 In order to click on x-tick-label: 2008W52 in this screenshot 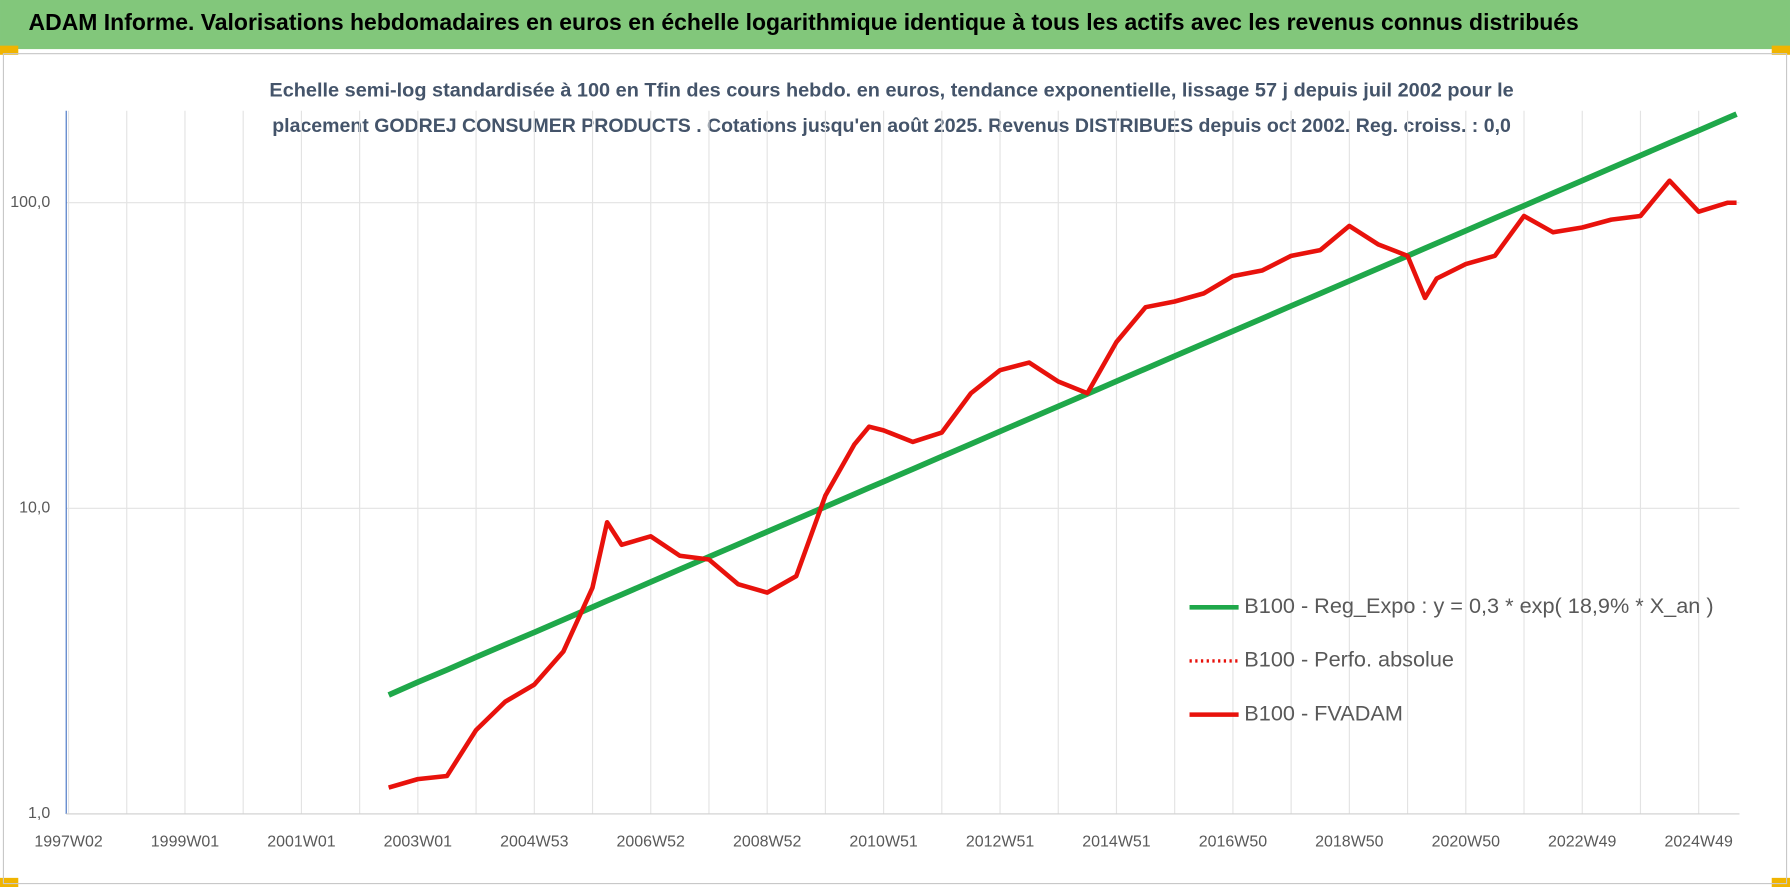, I will do `click(767, 842)`.